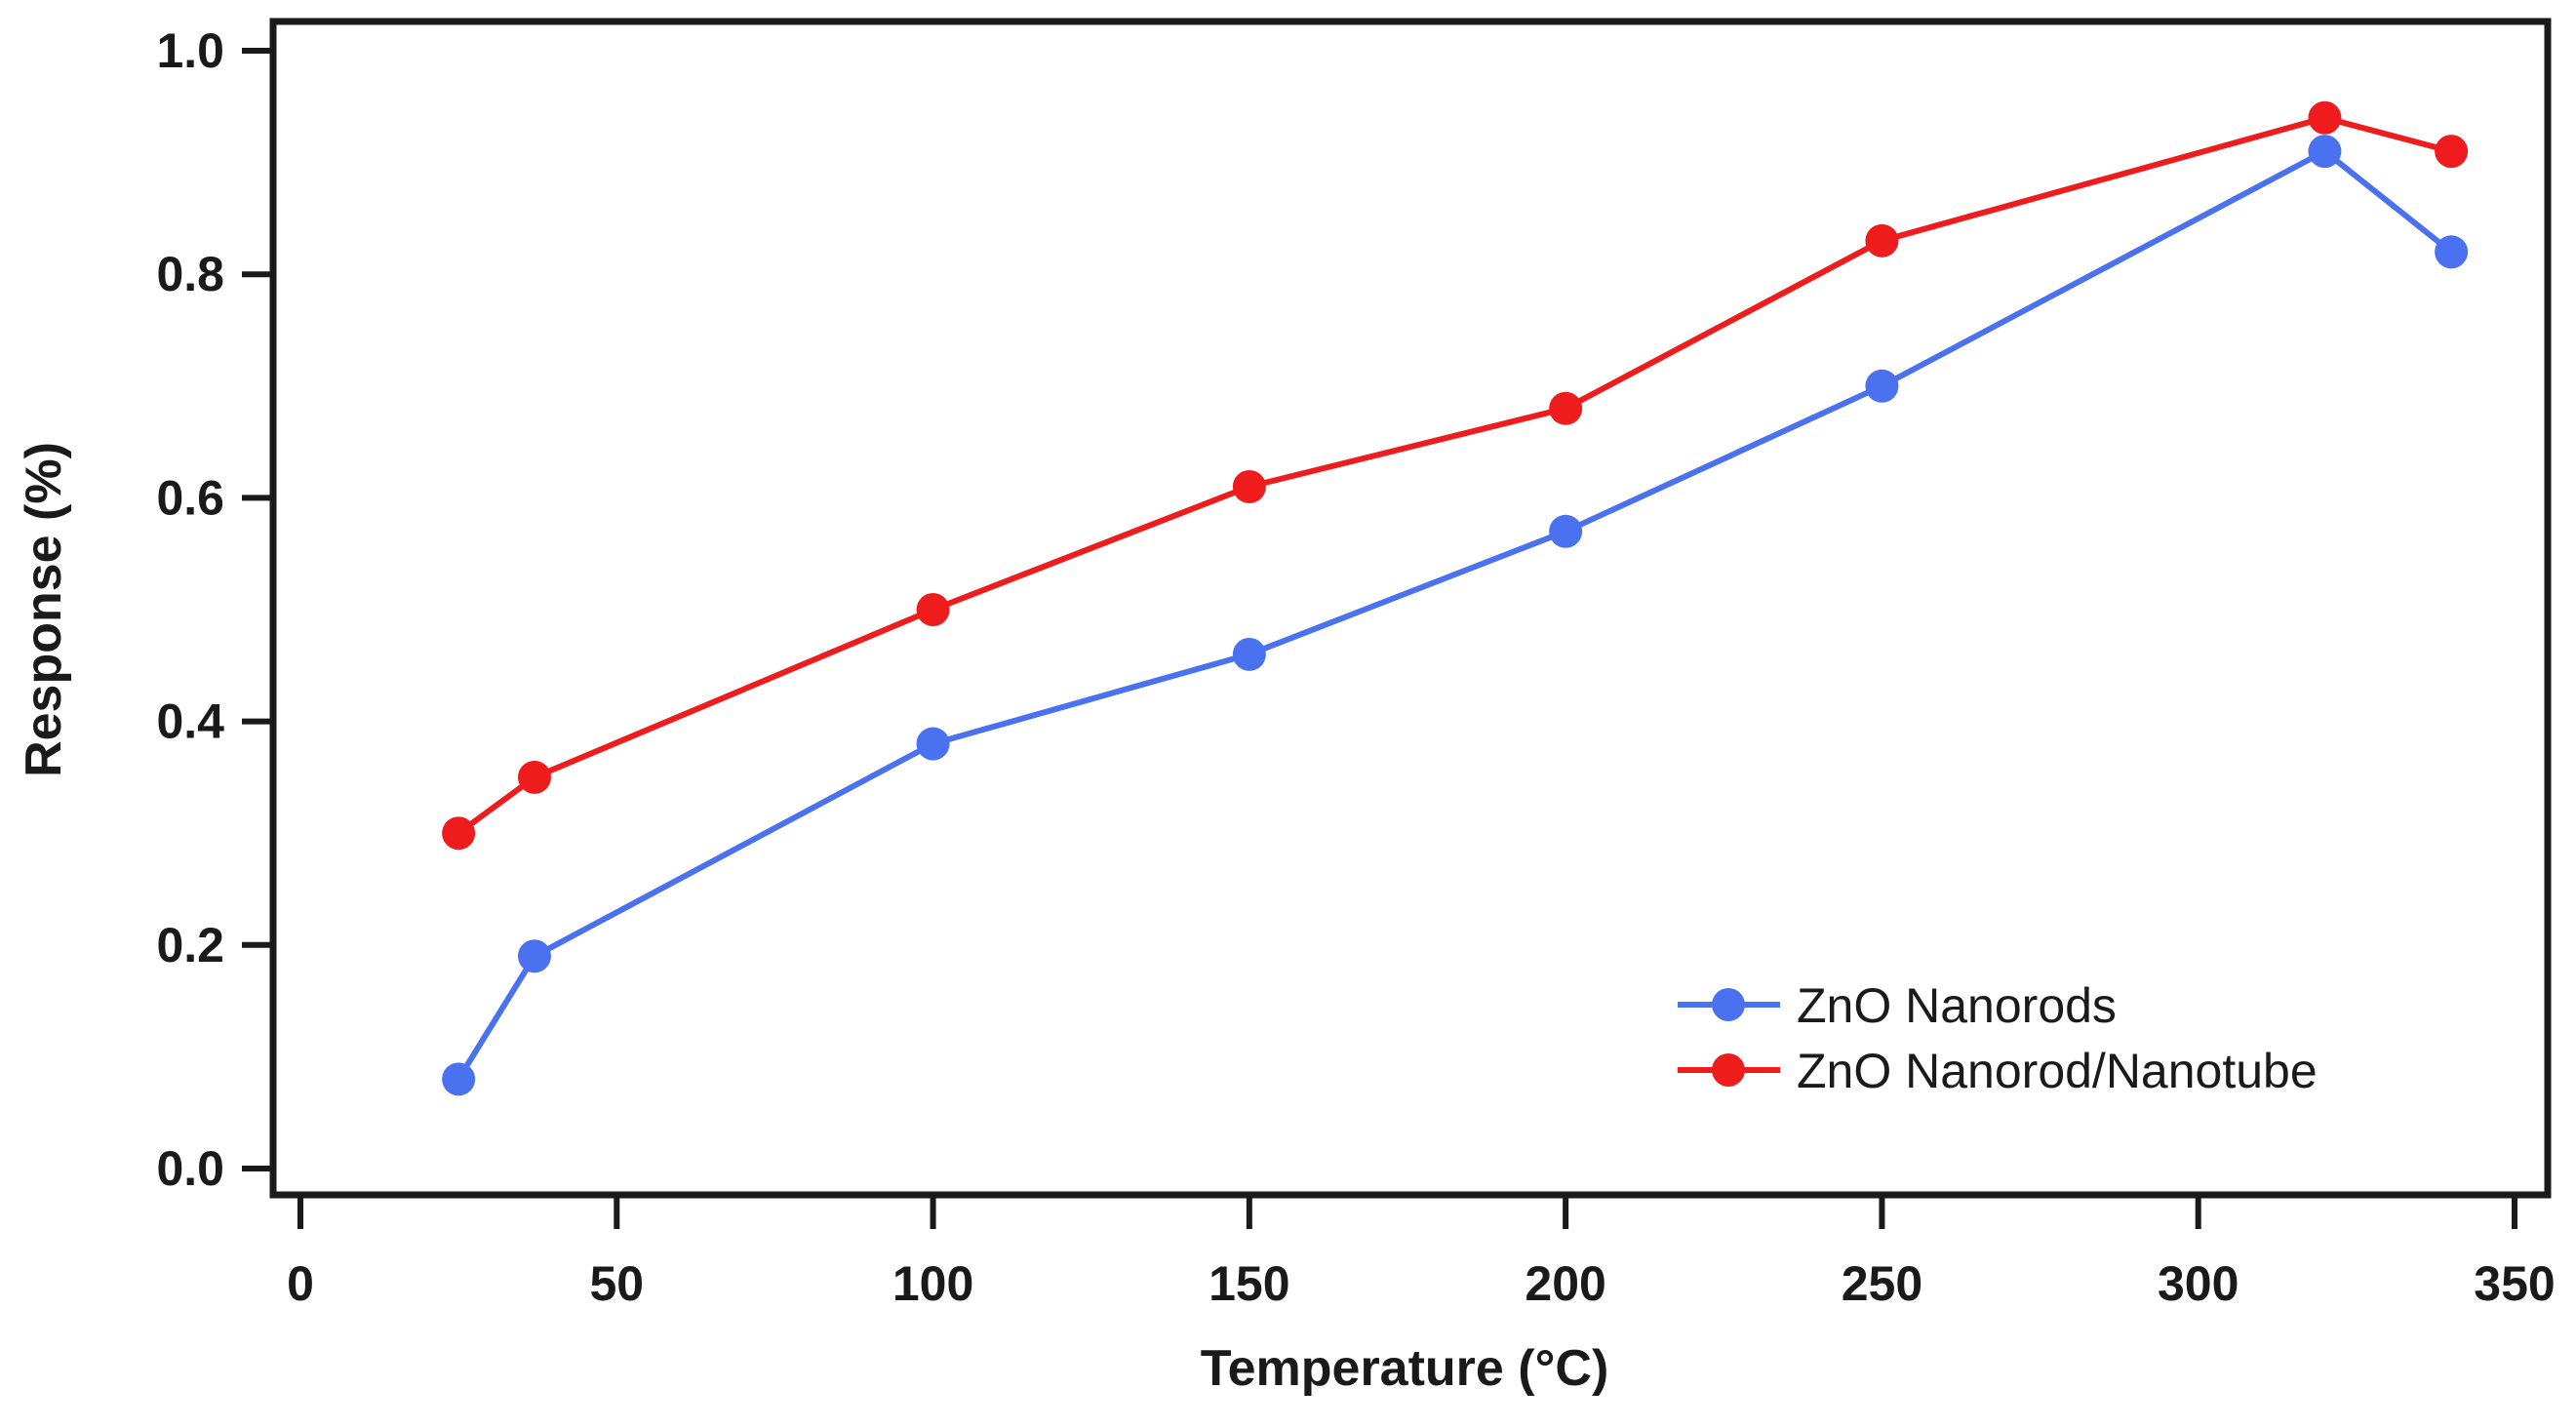 The width and height of the screenshot is (2576, 1428). Describe the element at coordinates (1565, 1283) in the screenshot. I see `x-tick-label: 200` at that location.